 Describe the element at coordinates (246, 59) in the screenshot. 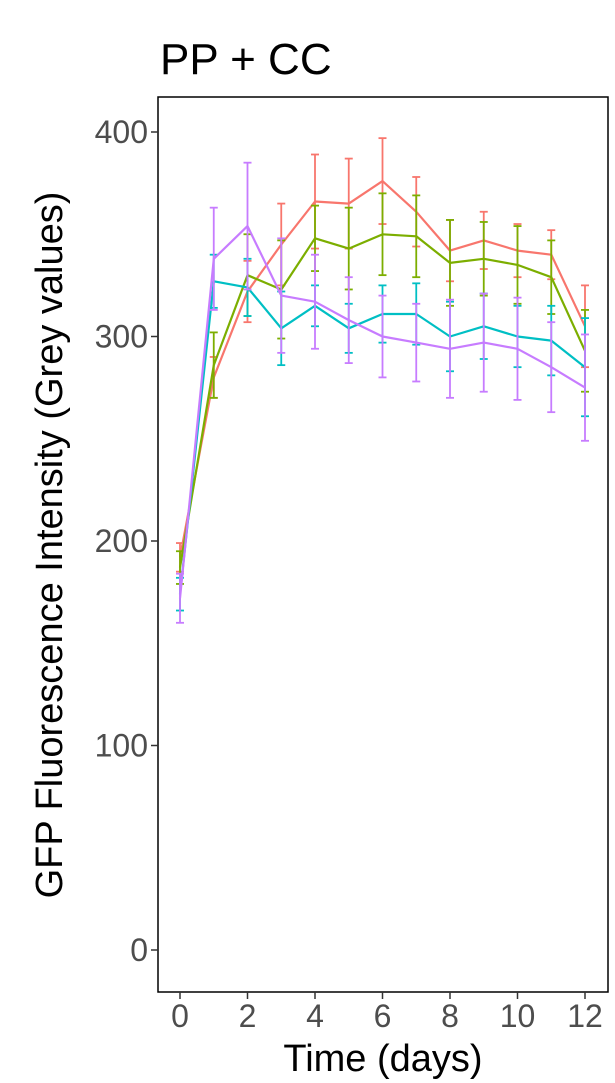

I see `chart-title: PP + CC` at that location.